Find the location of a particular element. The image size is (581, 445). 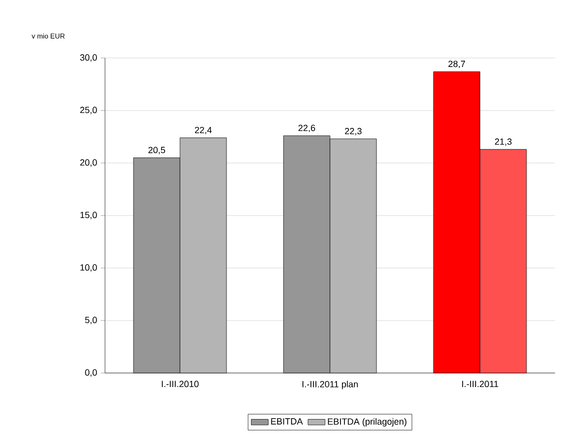

x-tick-label: I.-III.2011 plan is located at coordinates (330, 385).